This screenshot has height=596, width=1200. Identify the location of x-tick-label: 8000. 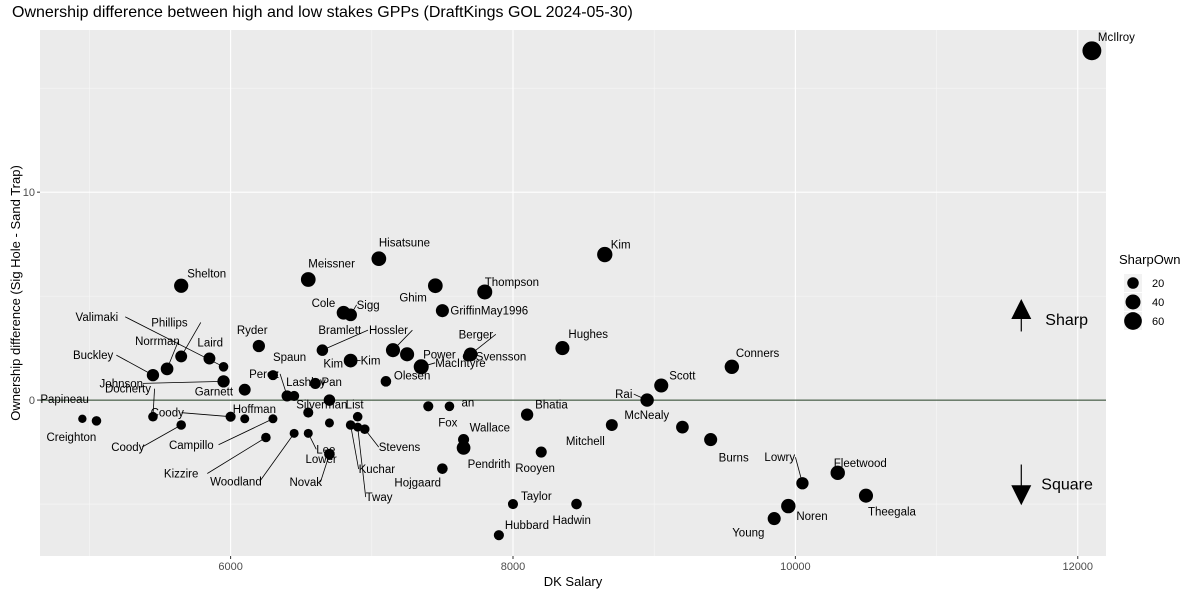
(513, 567).